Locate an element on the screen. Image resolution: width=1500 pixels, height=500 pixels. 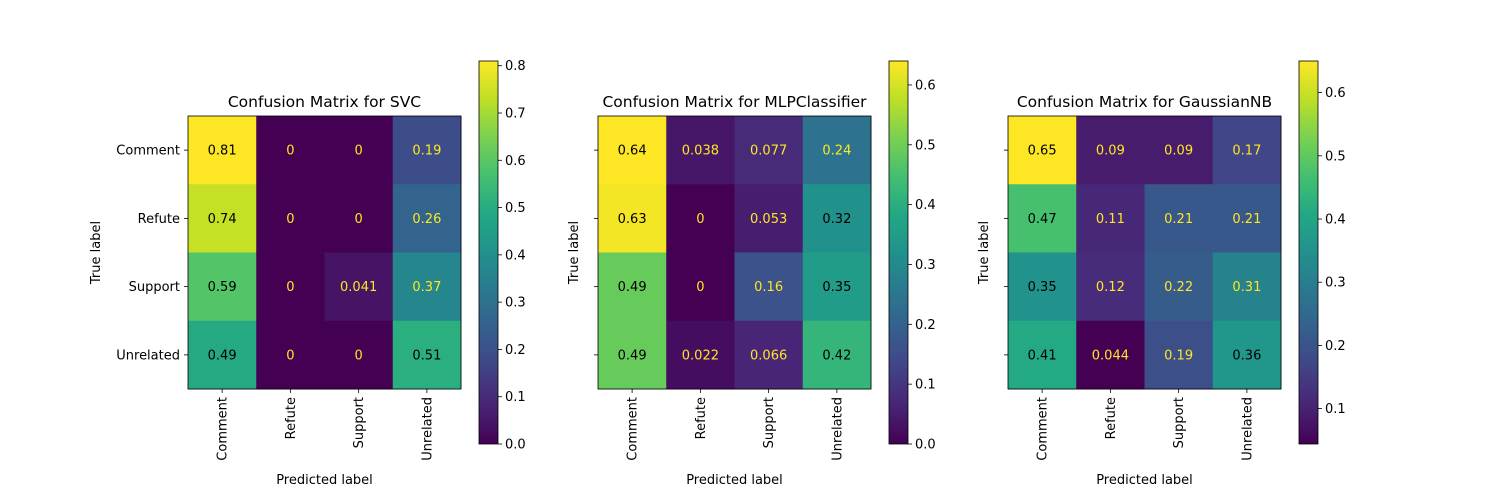
cell-value-label: 0.044 is located at coordinates (1110, 355).